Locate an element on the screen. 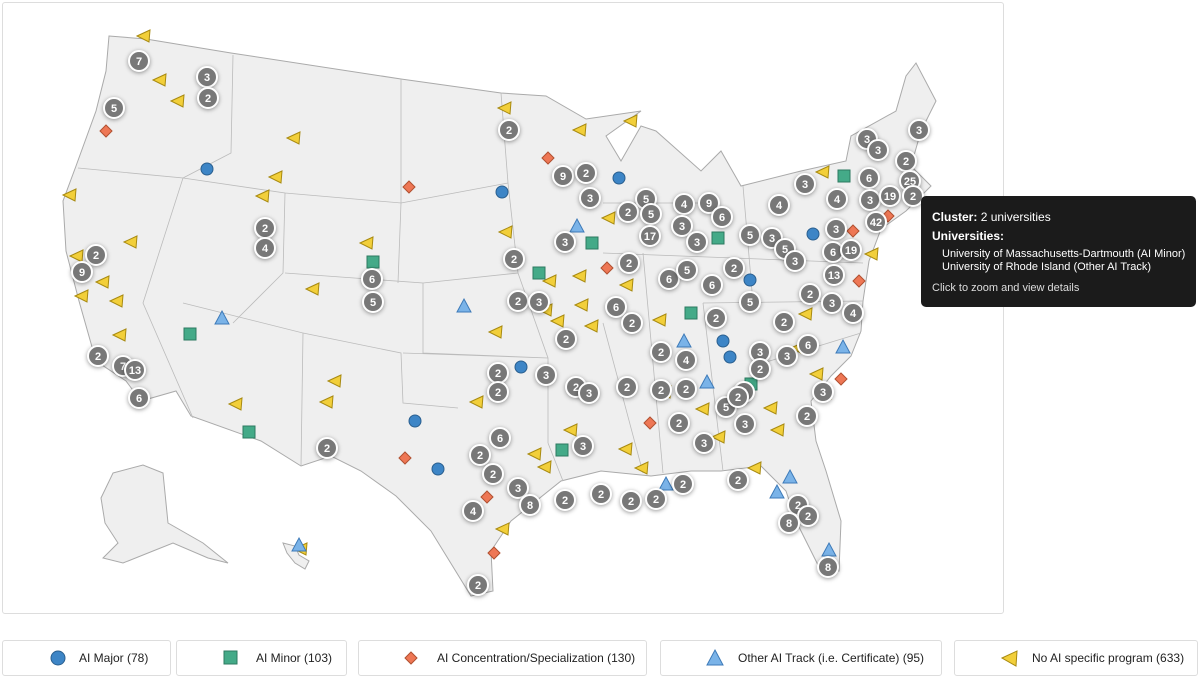  cluster-count: 19 is located at coordinates (890, 197).